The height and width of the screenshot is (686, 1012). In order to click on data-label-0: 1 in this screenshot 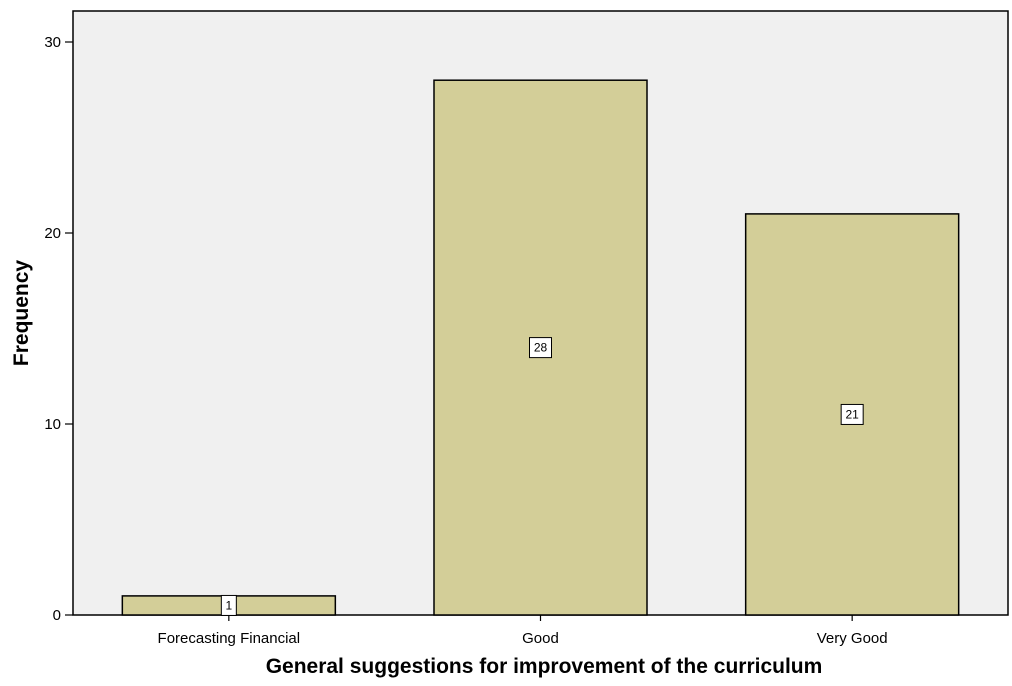, I will do `click(228, 605)`.